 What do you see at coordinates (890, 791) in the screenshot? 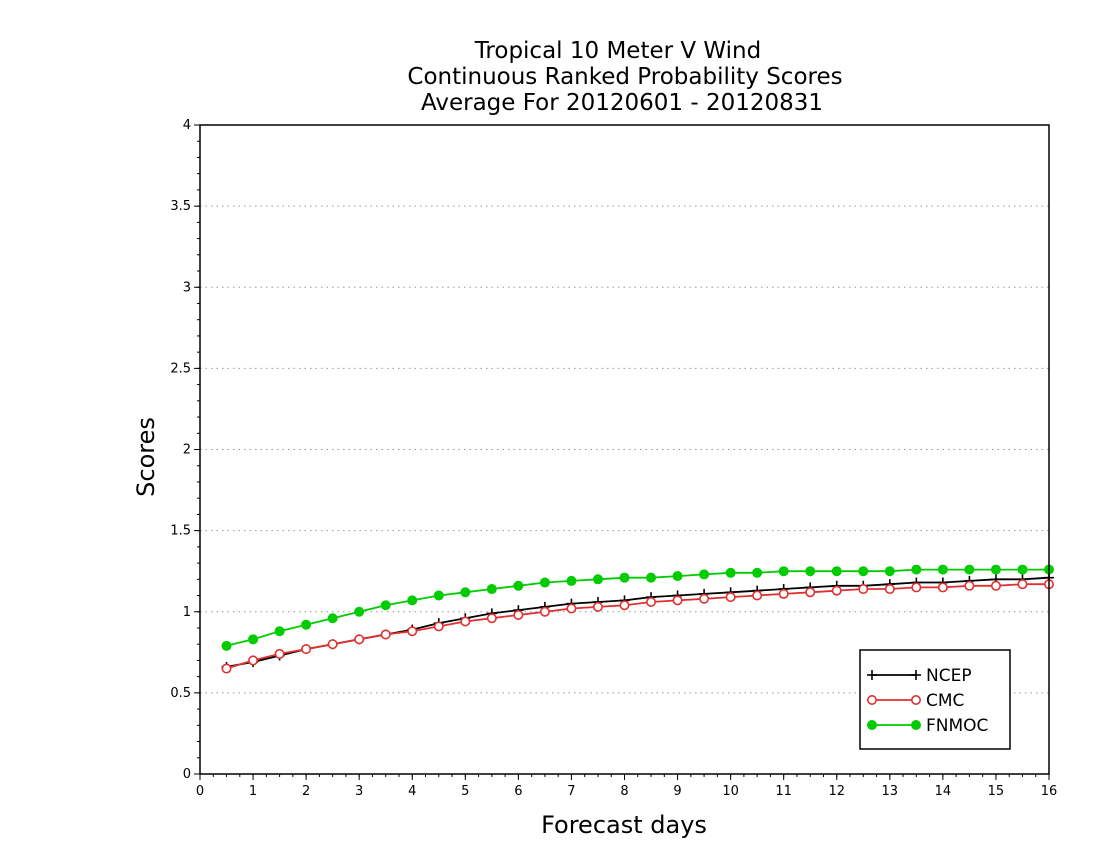
I see `x-tick-label: 13` at bounding box center [890, 791].